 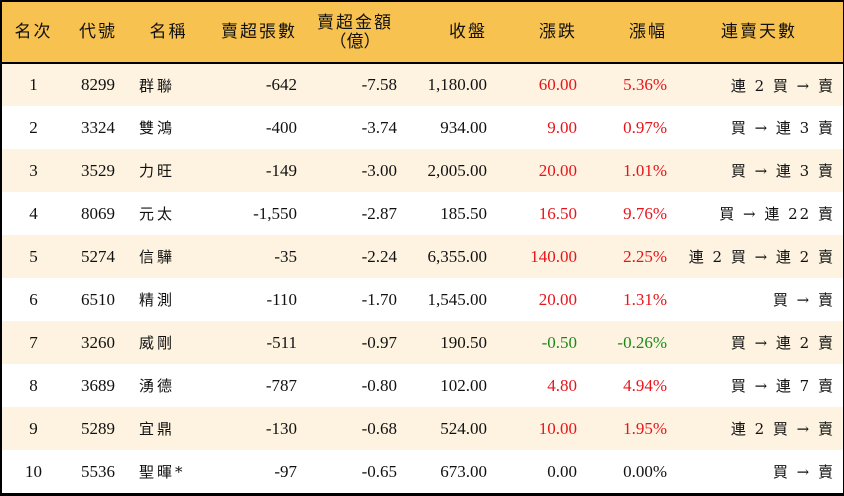 I want to click on header-net-sell-lots: 賣超張數, so click(x=259, y=31).